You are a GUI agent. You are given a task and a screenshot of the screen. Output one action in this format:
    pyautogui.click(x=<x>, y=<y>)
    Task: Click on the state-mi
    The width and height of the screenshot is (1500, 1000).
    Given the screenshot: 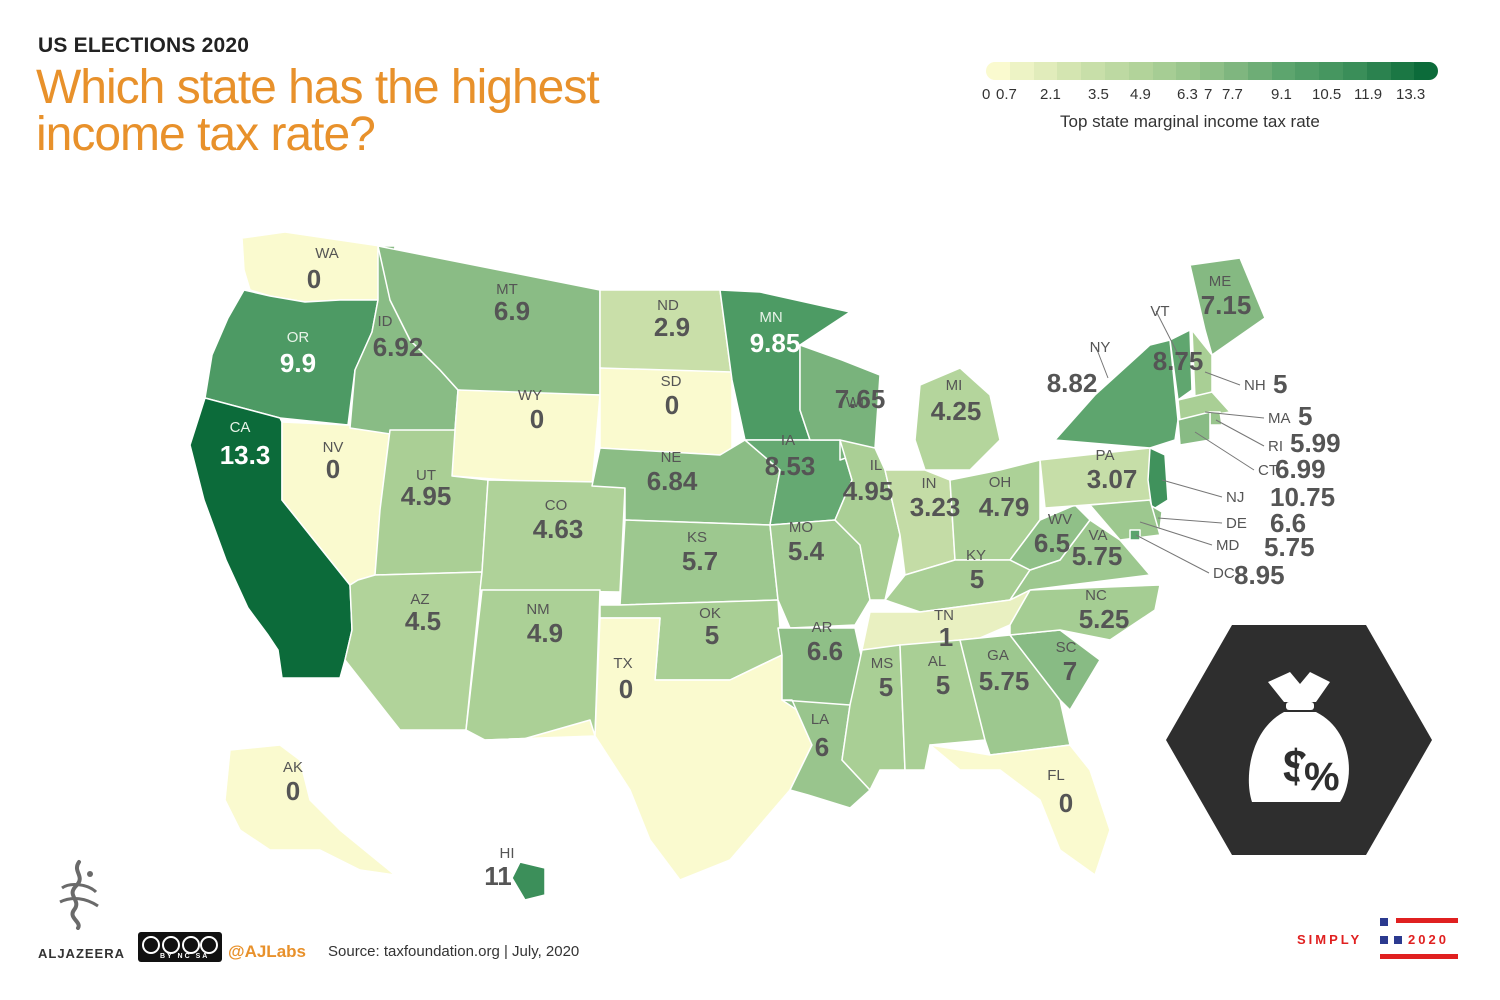 What is the action you would take?
    pyautogui.click(x=957, y=419)
    